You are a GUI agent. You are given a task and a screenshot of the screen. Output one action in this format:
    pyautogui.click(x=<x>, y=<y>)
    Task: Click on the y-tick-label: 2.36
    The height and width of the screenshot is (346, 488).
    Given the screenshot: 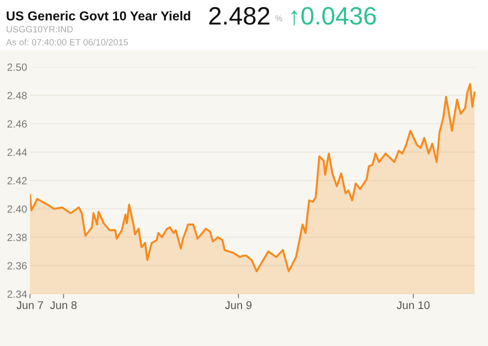 What is the action you would take?
    pyautogui.click(x=17, y=266)
    